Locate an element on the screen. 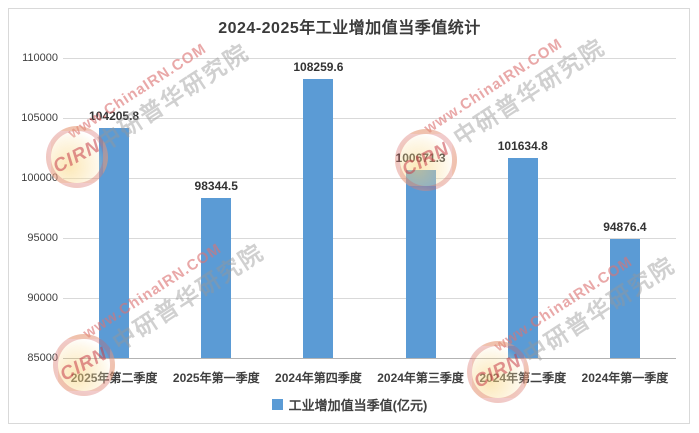  bar-value-label: 100671.3 is located at coordinates (420, 157).